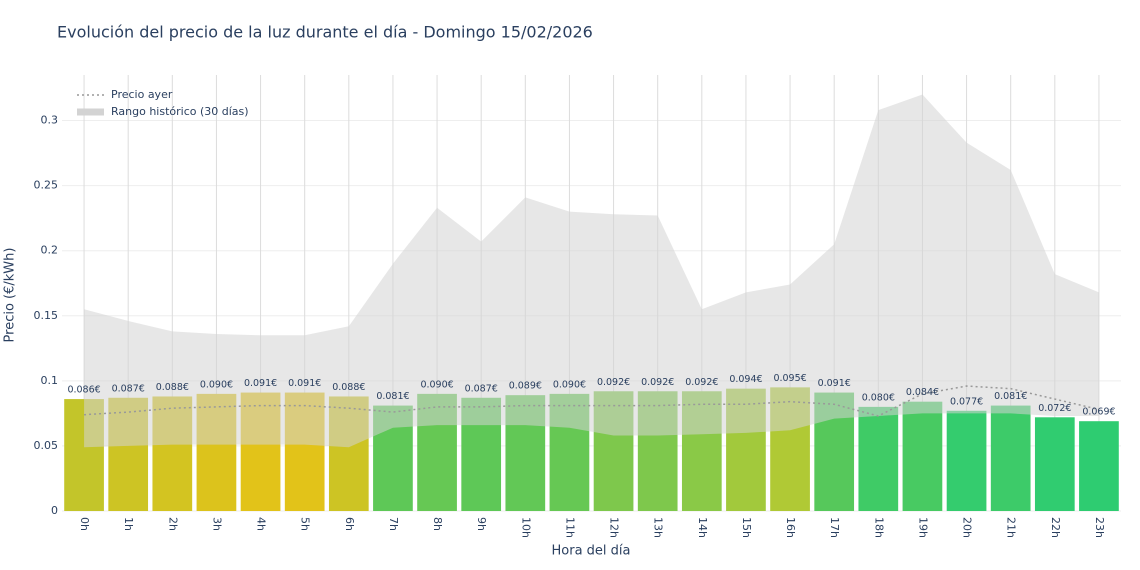  Describe the element at coordinates (569, 527) in the screenshot. I see `x-tick-label: 11h` at that location.